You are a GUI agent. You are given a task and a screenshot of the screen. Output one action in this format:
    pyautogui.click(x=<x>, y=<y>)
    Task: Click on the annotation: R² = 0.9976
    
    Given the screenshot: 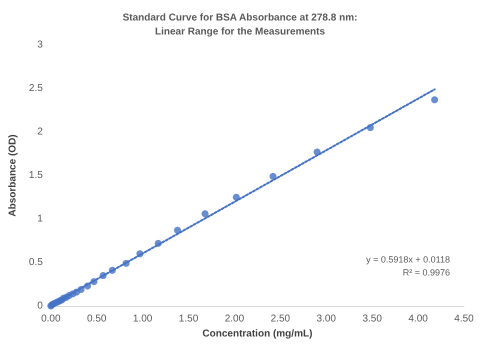 What is the action you would take?
    pyautogui.click(x=426, y=273)
    